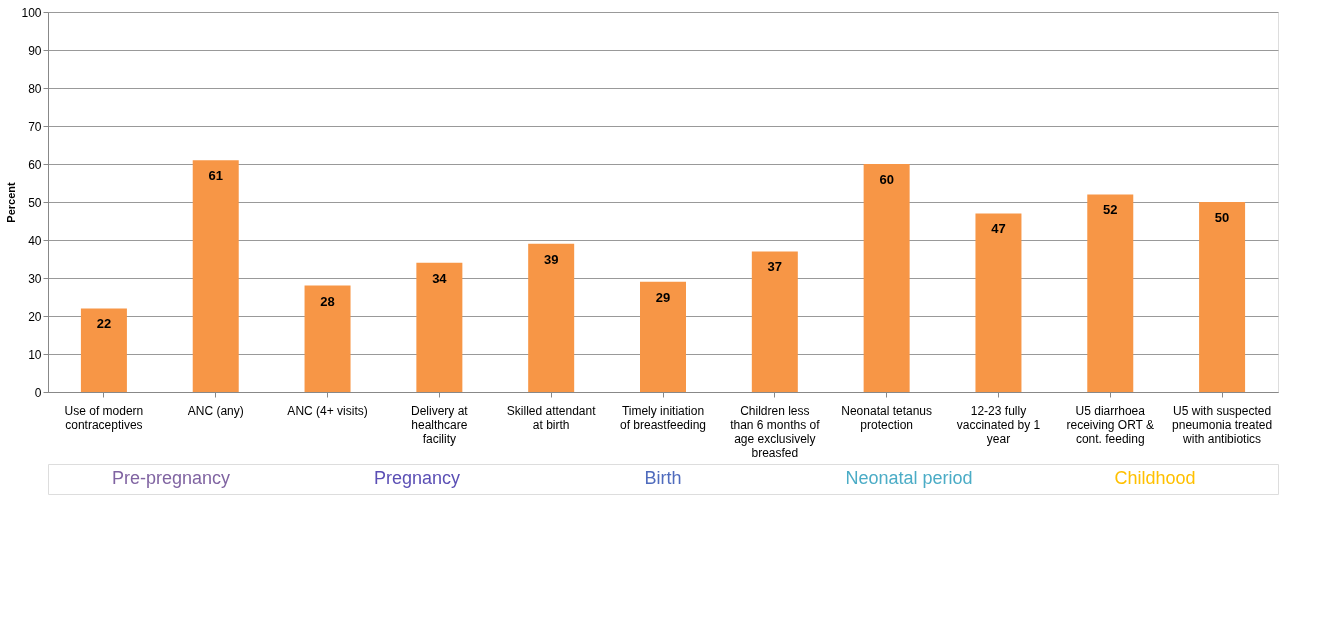 This screenshot has height=639, width=1328. Describe the element at coordinates (104, 417) in the screenshot. I see `x-tick-label: Use of modern contraceptives` at that location.